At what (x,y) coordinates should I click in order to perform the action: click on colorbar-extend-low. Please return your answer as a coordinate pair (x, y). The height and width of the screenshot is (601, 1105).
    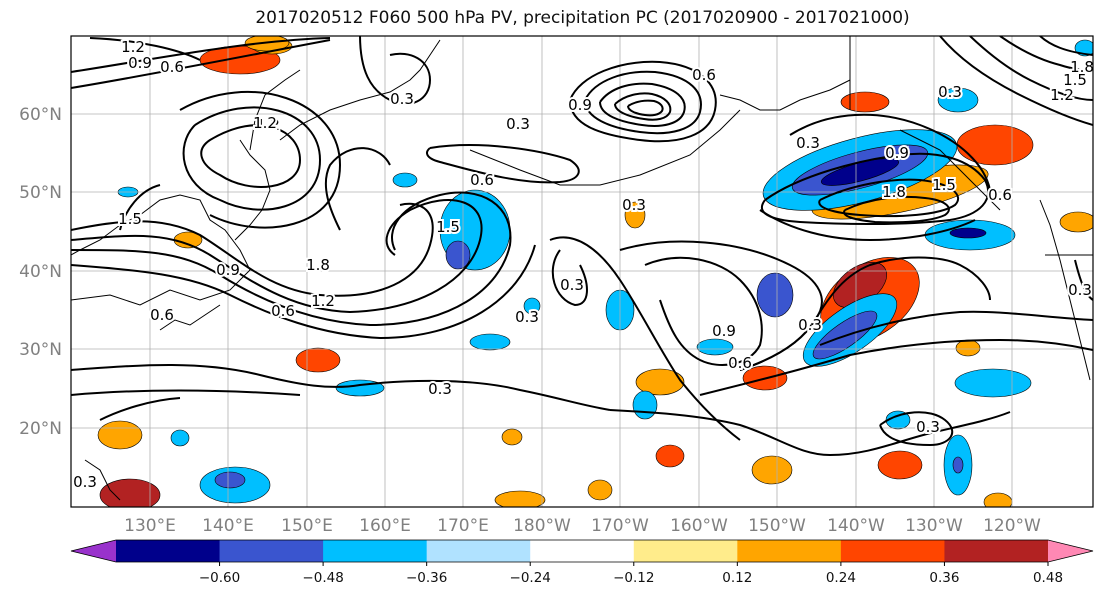
    Looking at the image, I should click on (93, 551).